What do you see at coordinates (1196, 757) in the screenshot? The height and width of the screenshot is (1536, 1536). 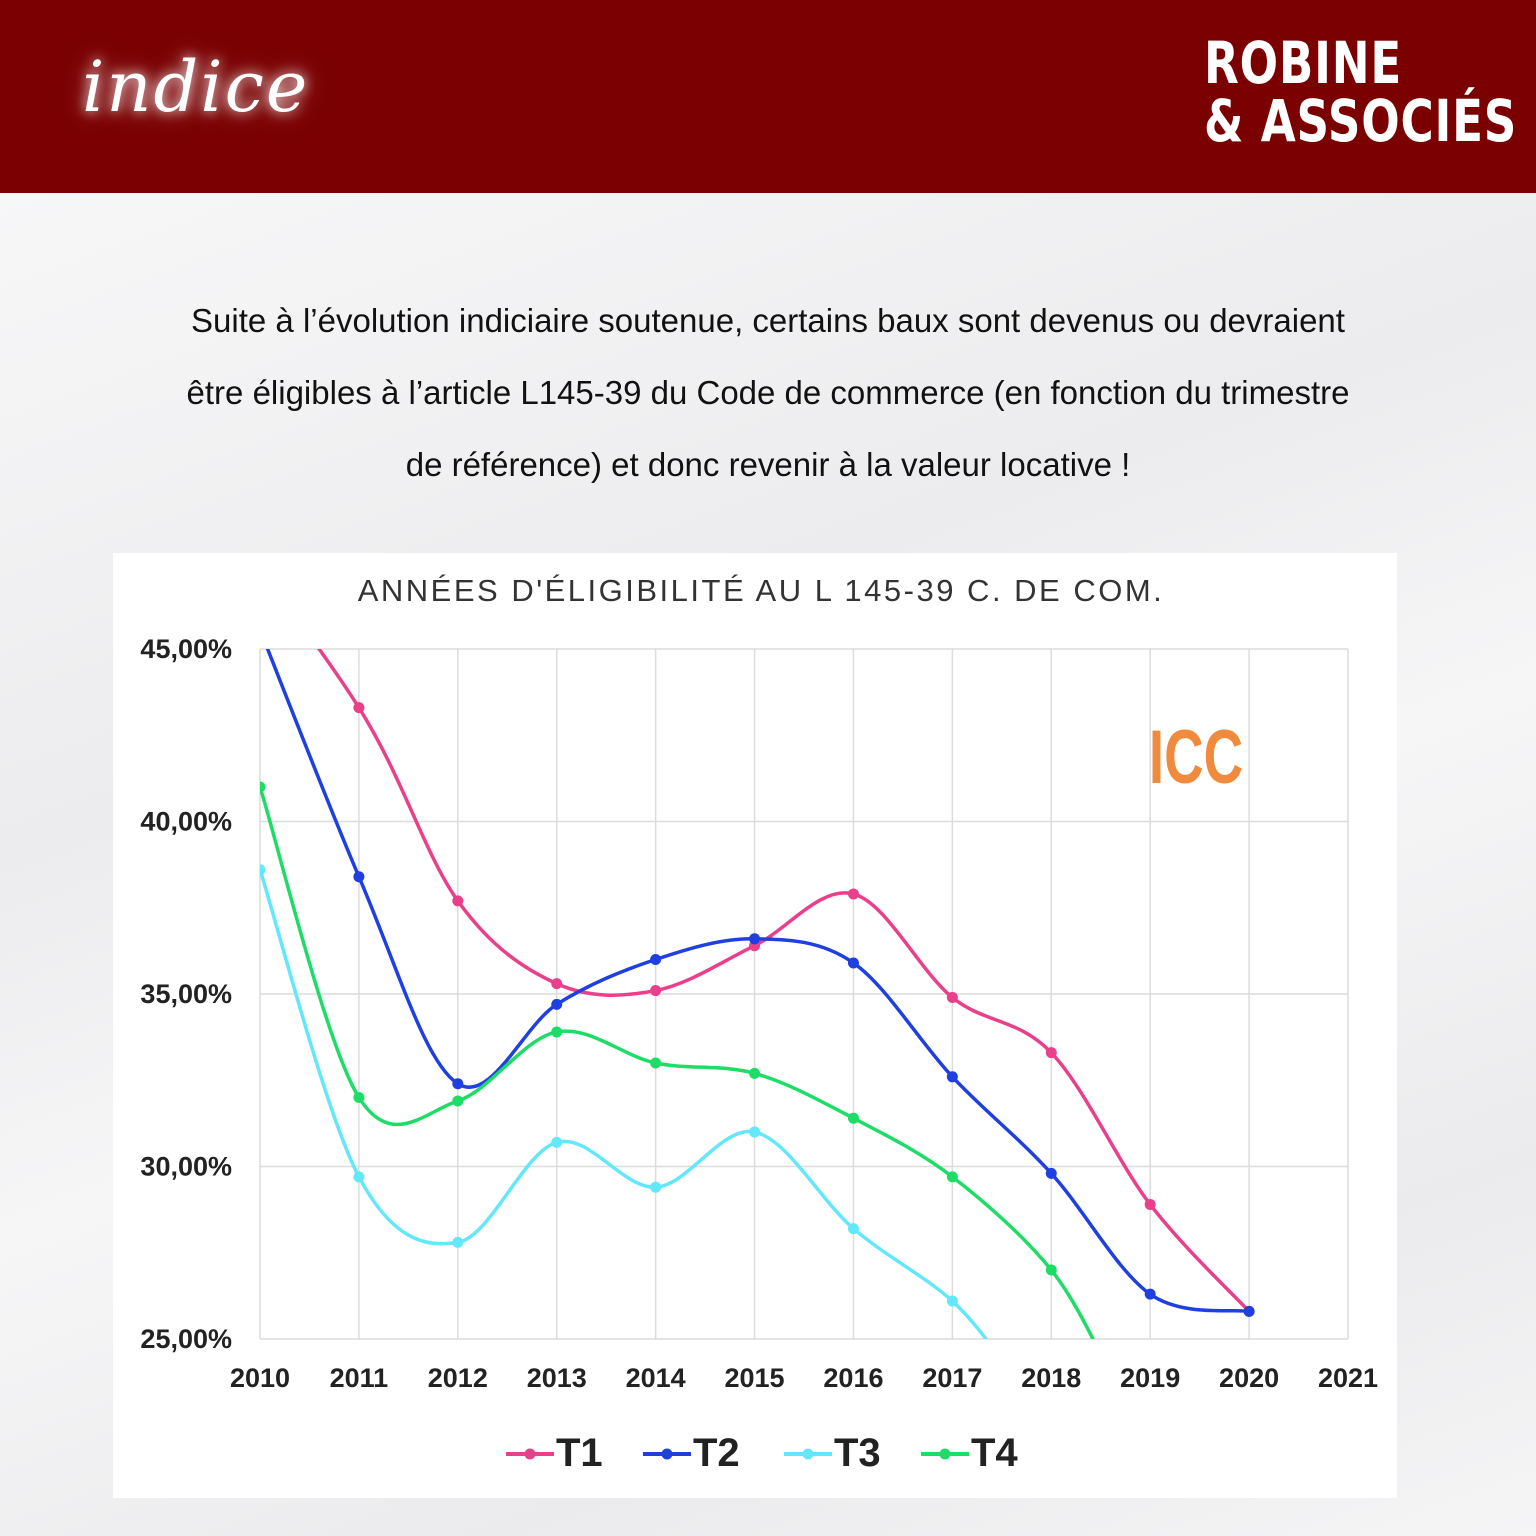 I see `icc-annotation: ICC` at bounding box center [1196, 757].